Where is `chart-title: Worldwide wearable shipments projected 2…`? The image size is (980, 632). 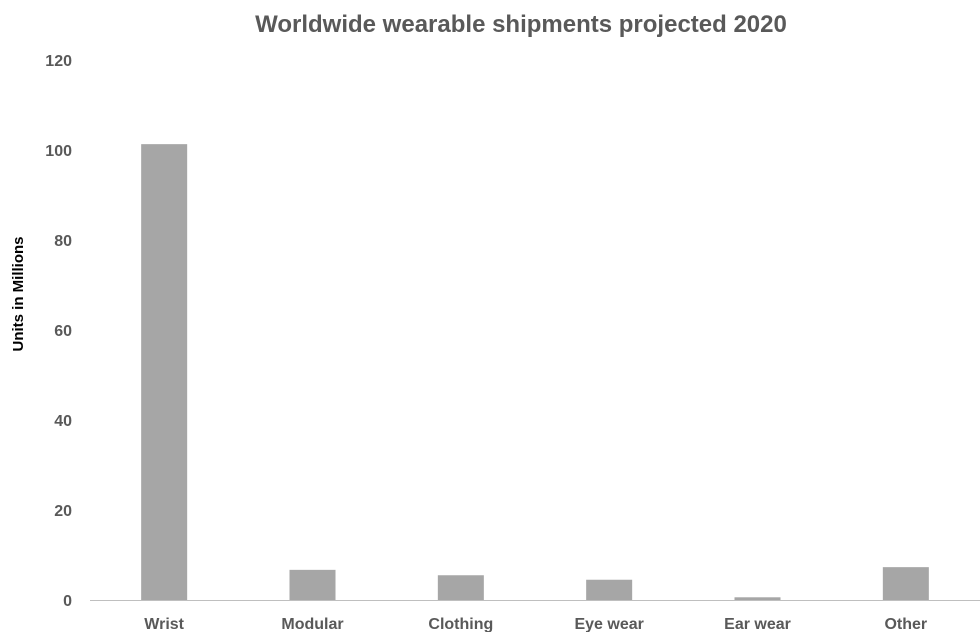
chart-title: Worldwide wearable shipments projected 2… is located at coordinates (521, 24).